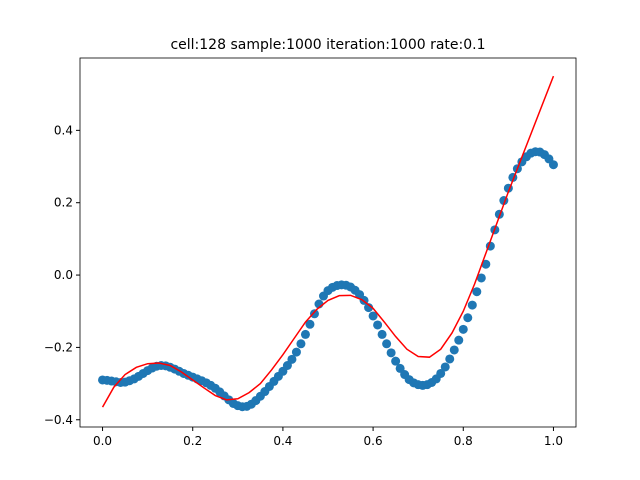 The height and width of the screenshot is (480, 640). What do you see at coordinates (192, 441) in the screenshot?
I see `x-tick-label: 0.2` at bounding box center [192, 441].